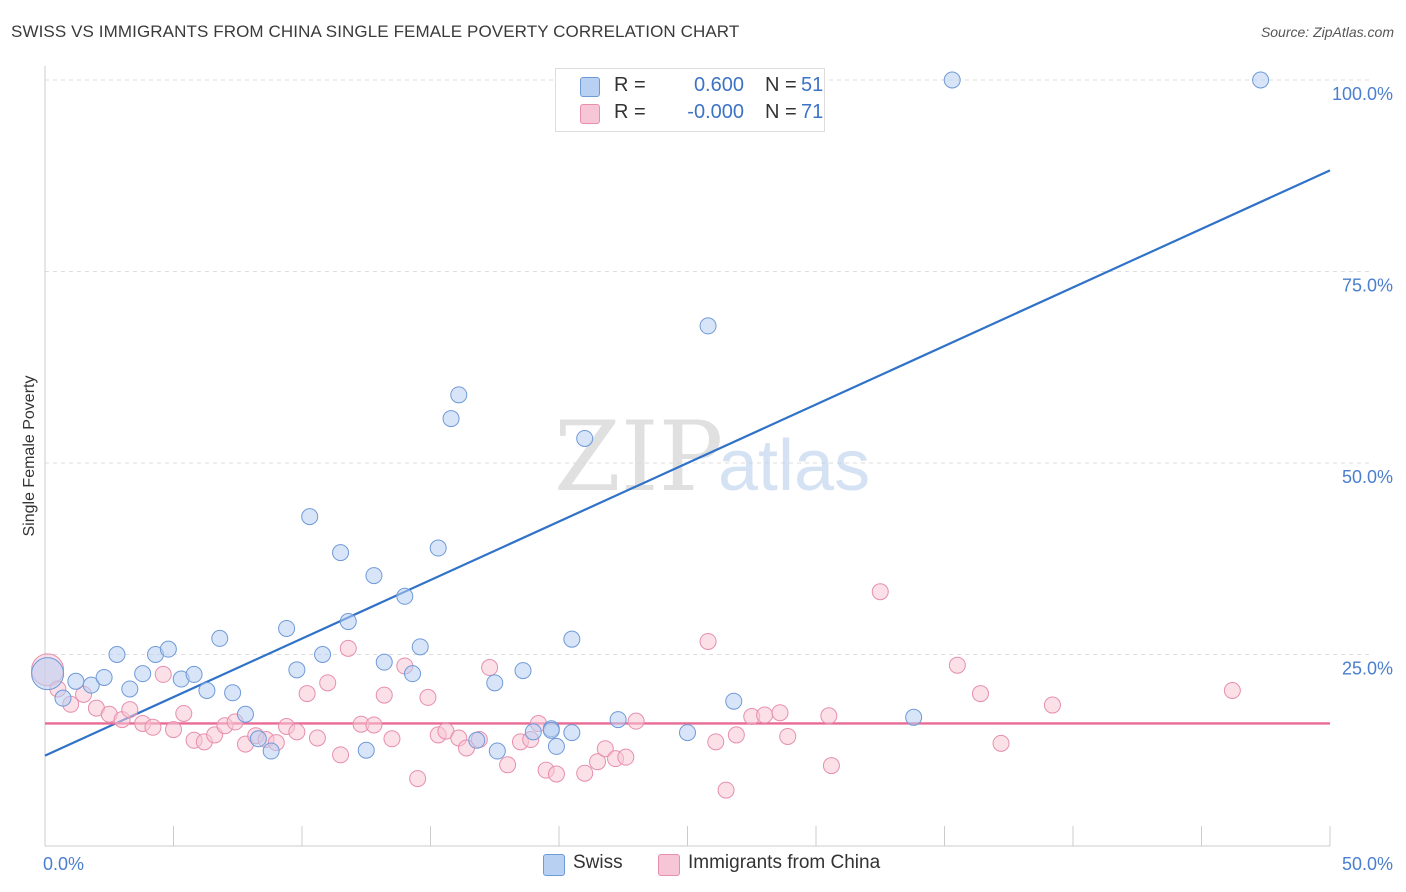 The image size is (1406, 892). I want to click on y-tick-label: 75.0%, so click(1367, 286).